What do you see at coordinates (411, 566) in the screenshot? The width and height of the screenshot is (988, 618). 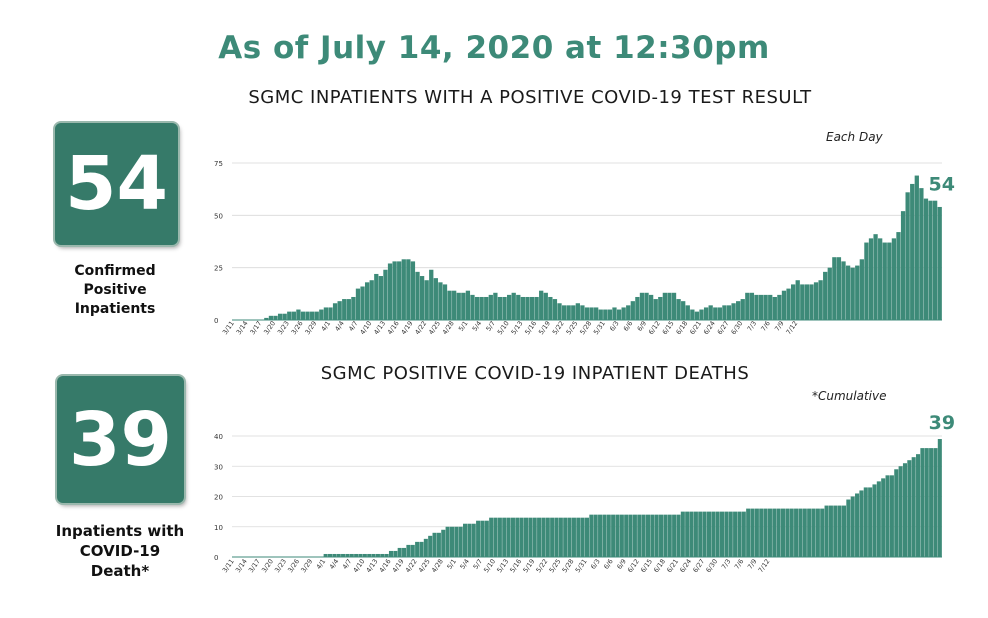 I see `x-tick-label: 4/22` at bounding box center [411, 566].